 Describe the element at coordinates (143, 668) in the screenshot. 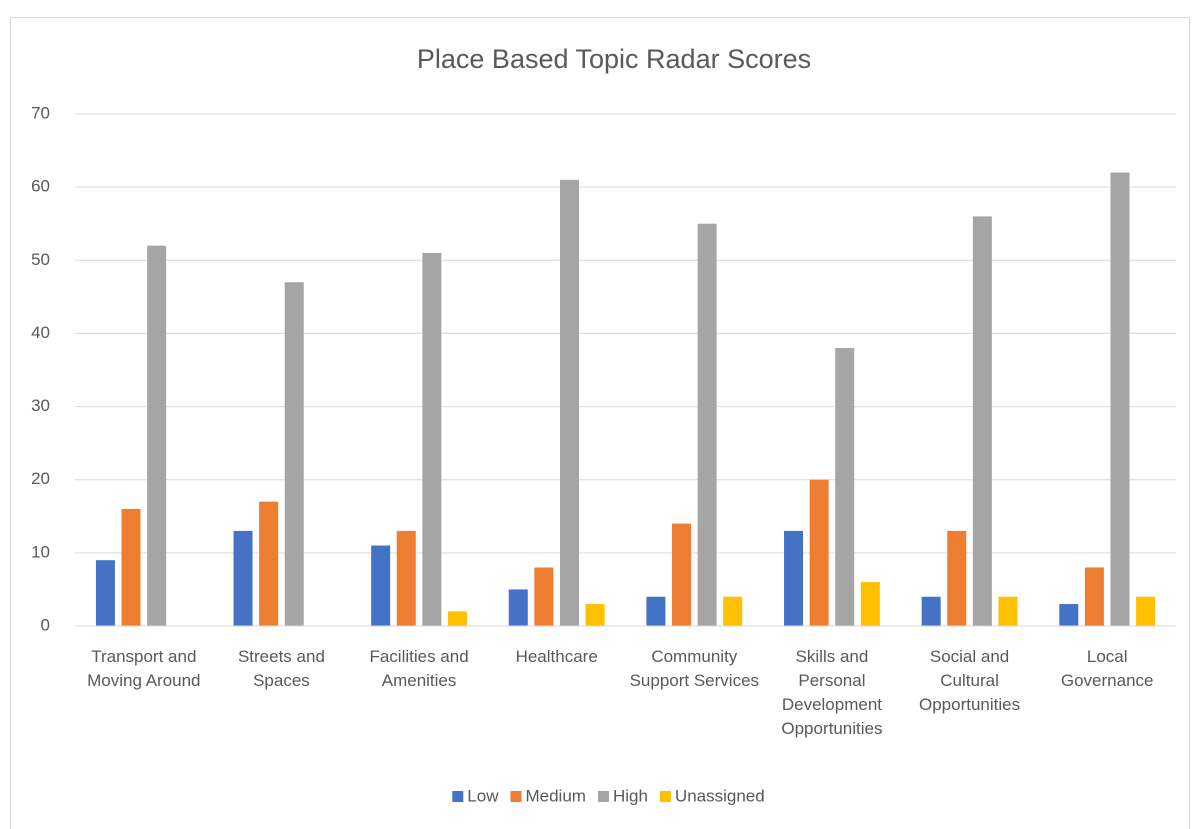

I see `x-tick-label: Transport and Moving Around` at that location.